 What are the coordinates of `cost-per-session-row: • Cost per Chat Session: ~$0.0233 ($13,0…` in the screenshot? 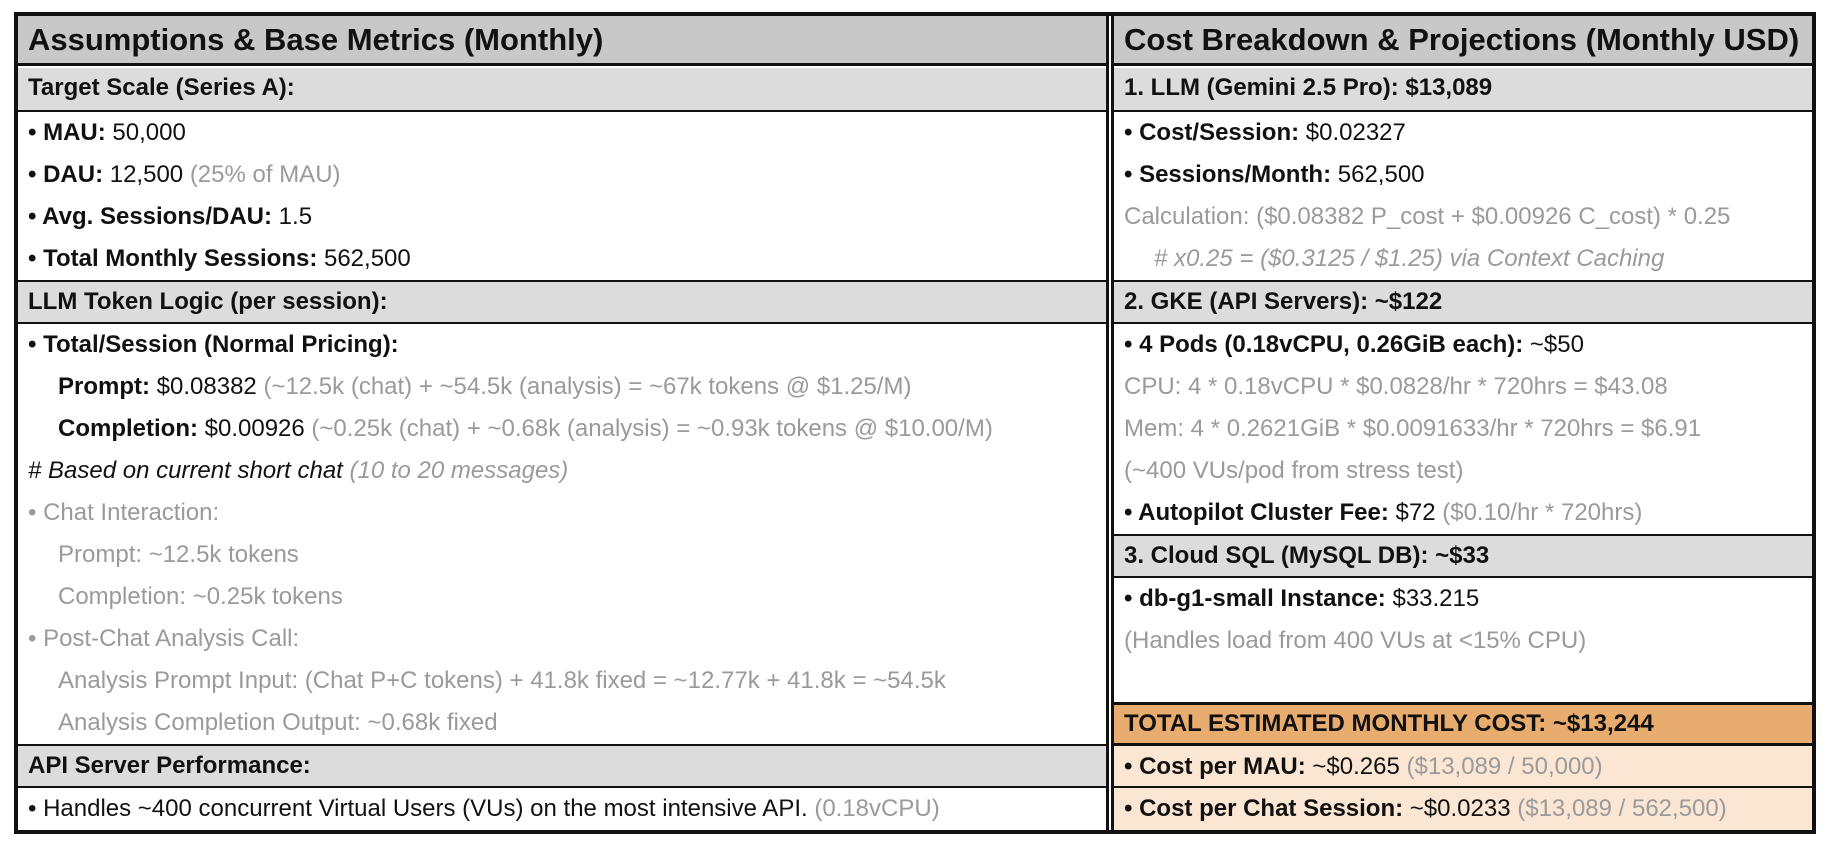 It's located at (1463, 809).